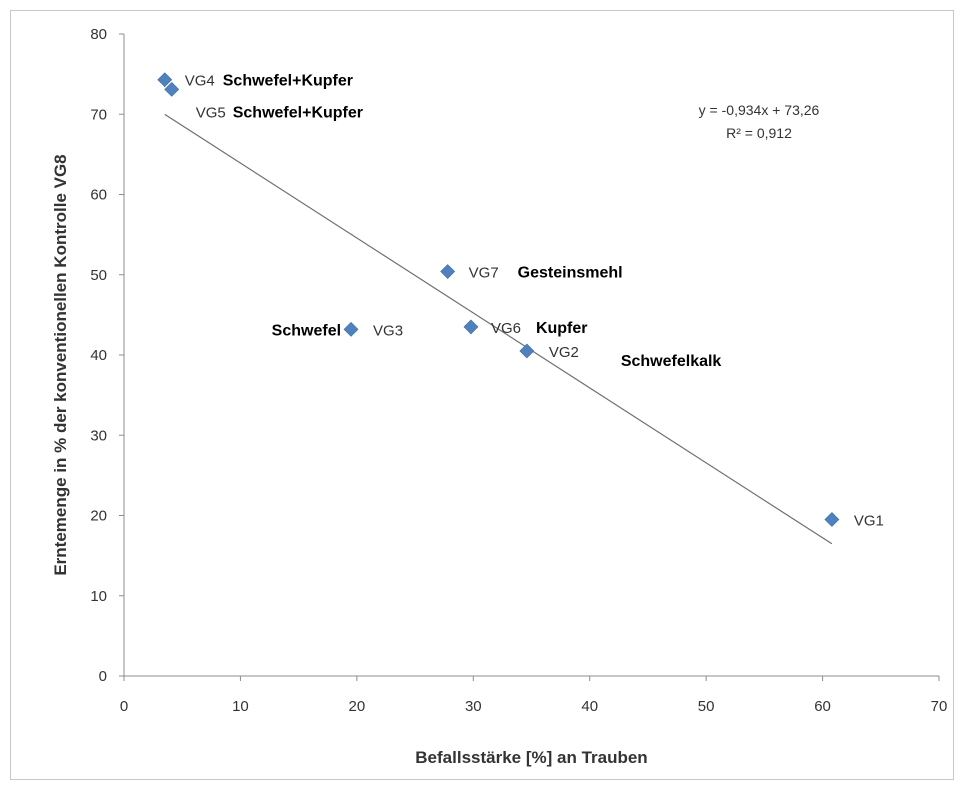 The width and height of the screenshot is (964, 790). What do you see at coordinates (103, 676) in the screenshot?
I see `y-tick-label: 0` at bounding box center [103, 676].